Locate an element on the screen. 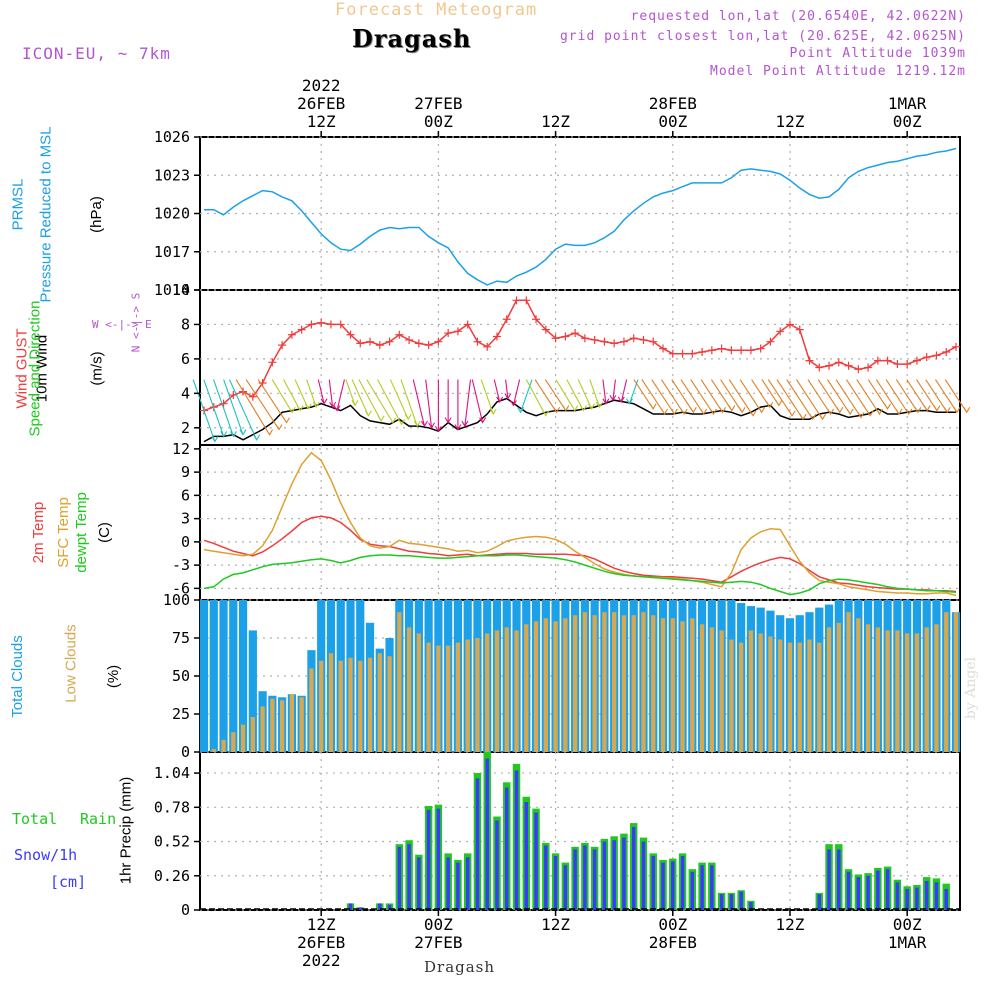  bottom-time-label: 00Z is located at coordinates (907, 924).